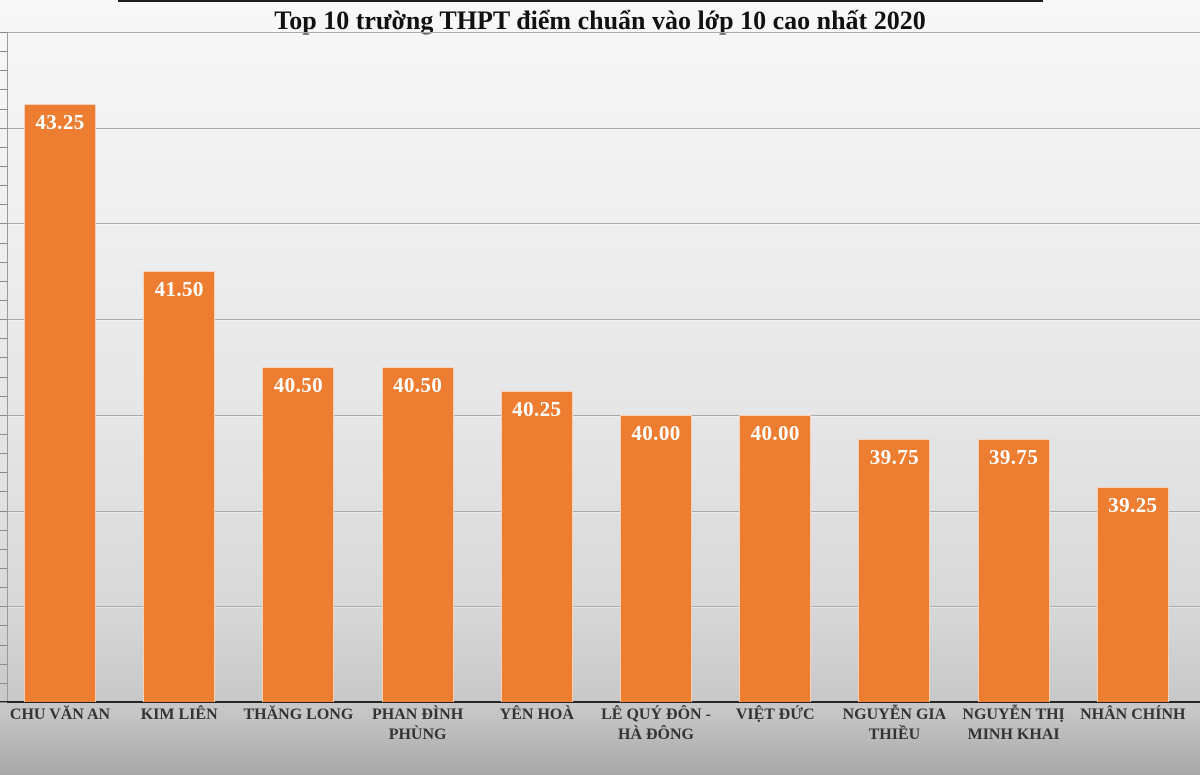  Describe the element at coordinates (580, 1) in the screenshot. I see `title-top-border` at that location.